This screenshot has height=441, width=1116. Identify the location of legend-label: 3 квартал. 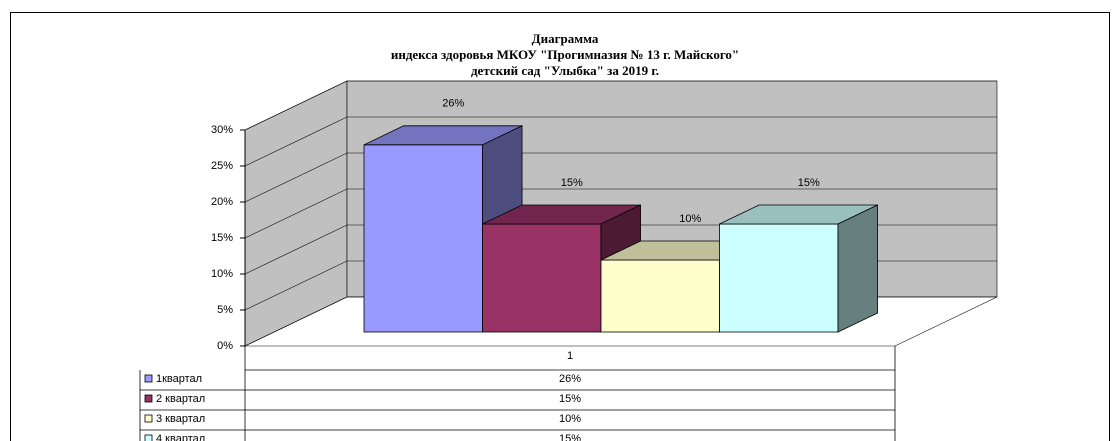
(180, 419).